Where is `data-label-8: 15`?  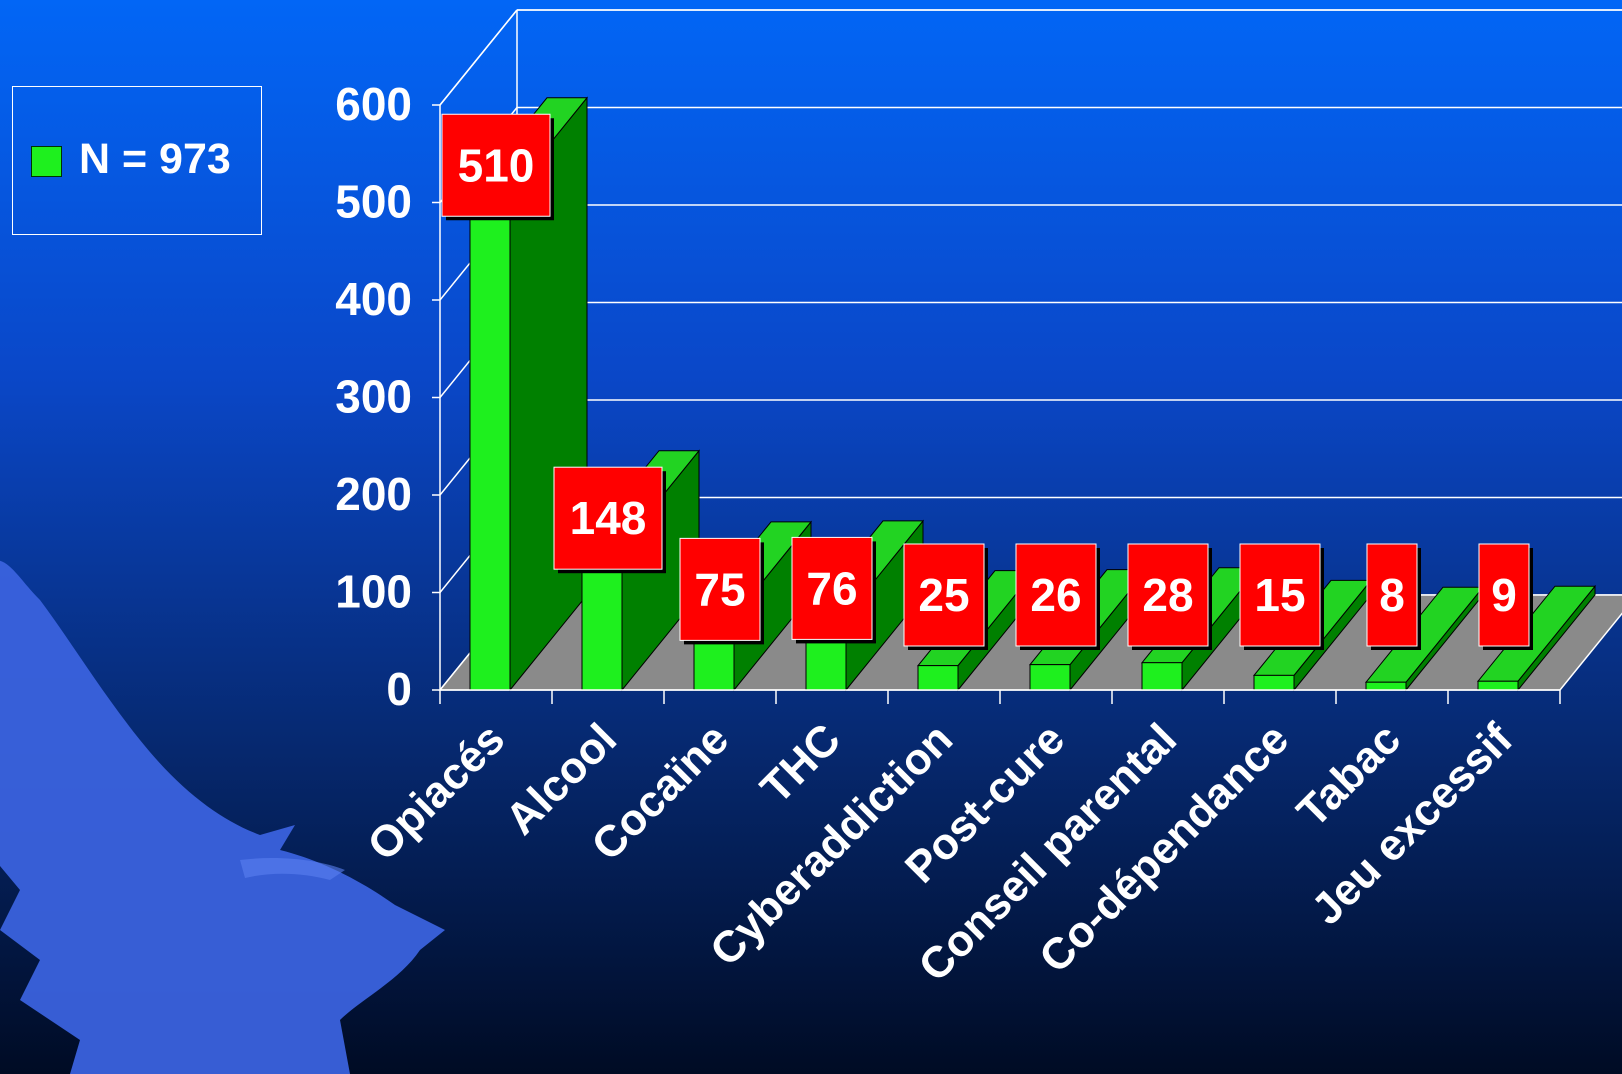 data-label-8: 15 is located at coordinates (1281, 596).